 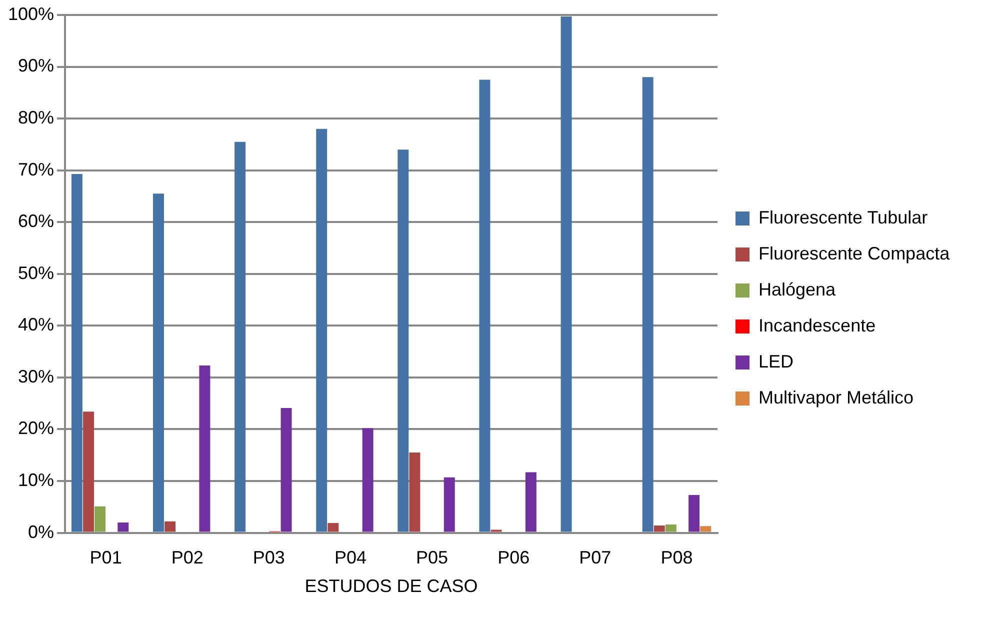 I want to click on y-tick-label: 40%, so click(x=36, y=324).